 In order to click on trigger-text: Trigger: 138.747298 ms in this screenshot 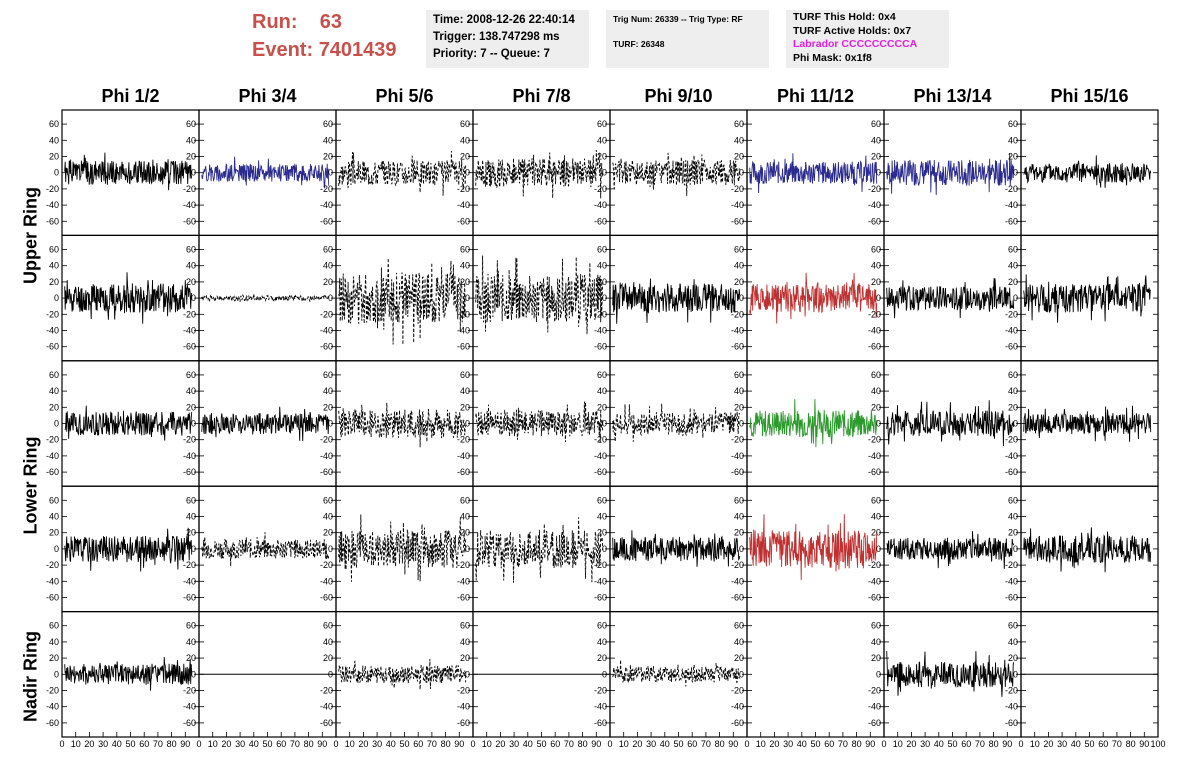, I will do `click(496, 37)`.